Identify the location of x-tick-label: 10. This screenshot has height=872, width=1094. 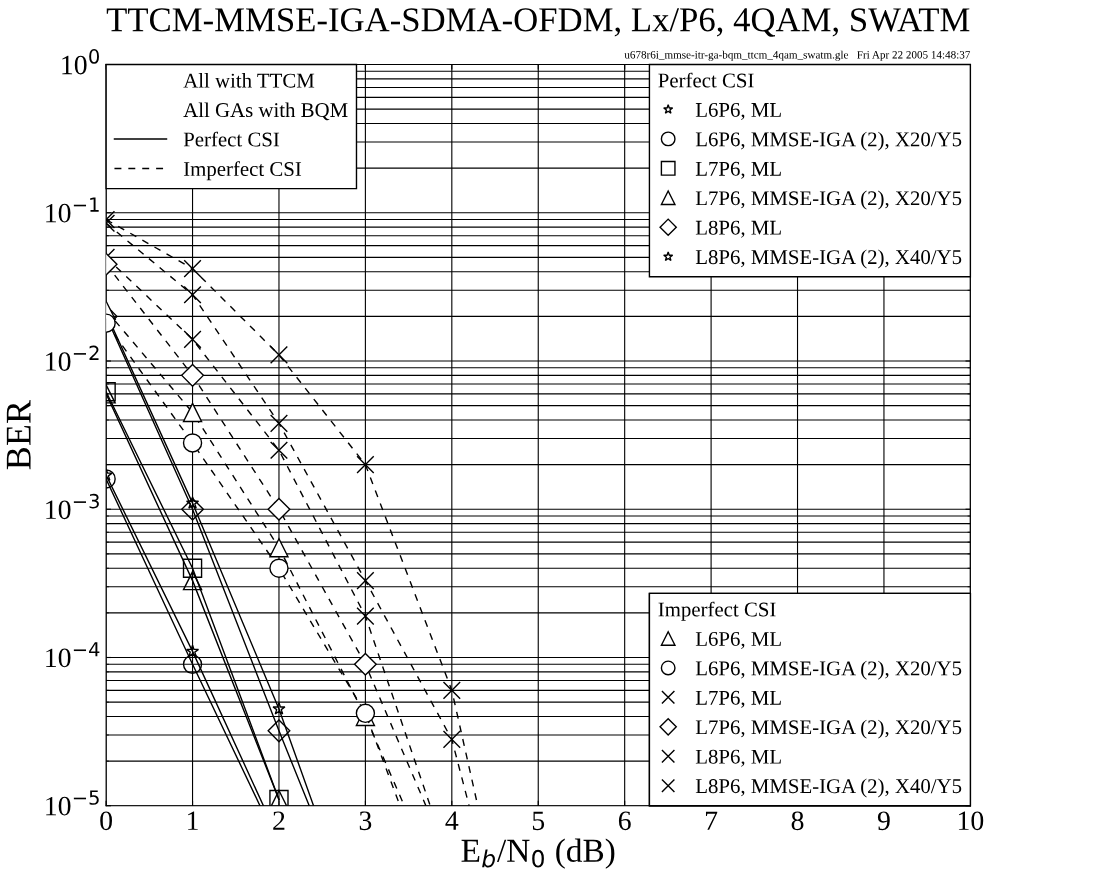
(971, 821).